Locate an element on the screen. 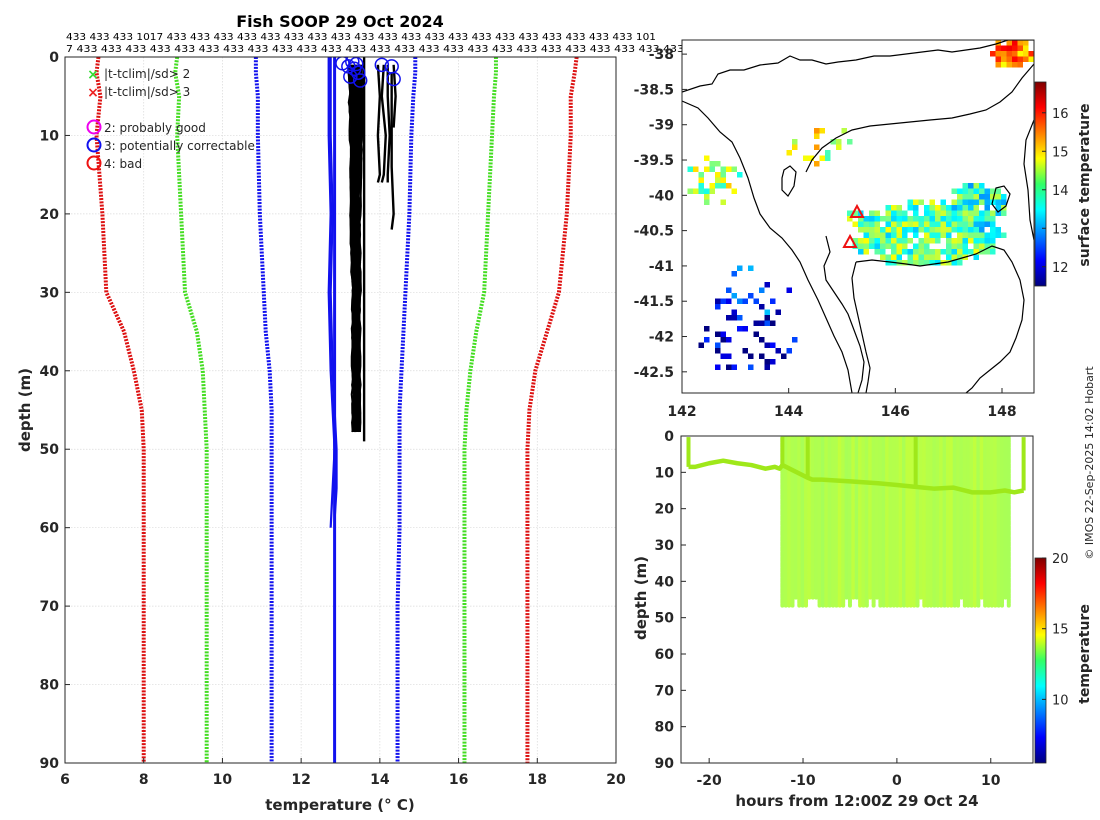  black-profile-line is located at coordinates (361, 248).